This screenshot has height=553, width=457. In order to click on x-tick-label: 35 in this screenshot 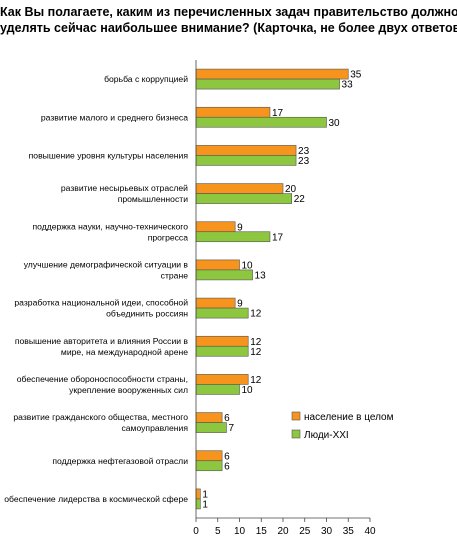, I will do `click(349, 531)`.